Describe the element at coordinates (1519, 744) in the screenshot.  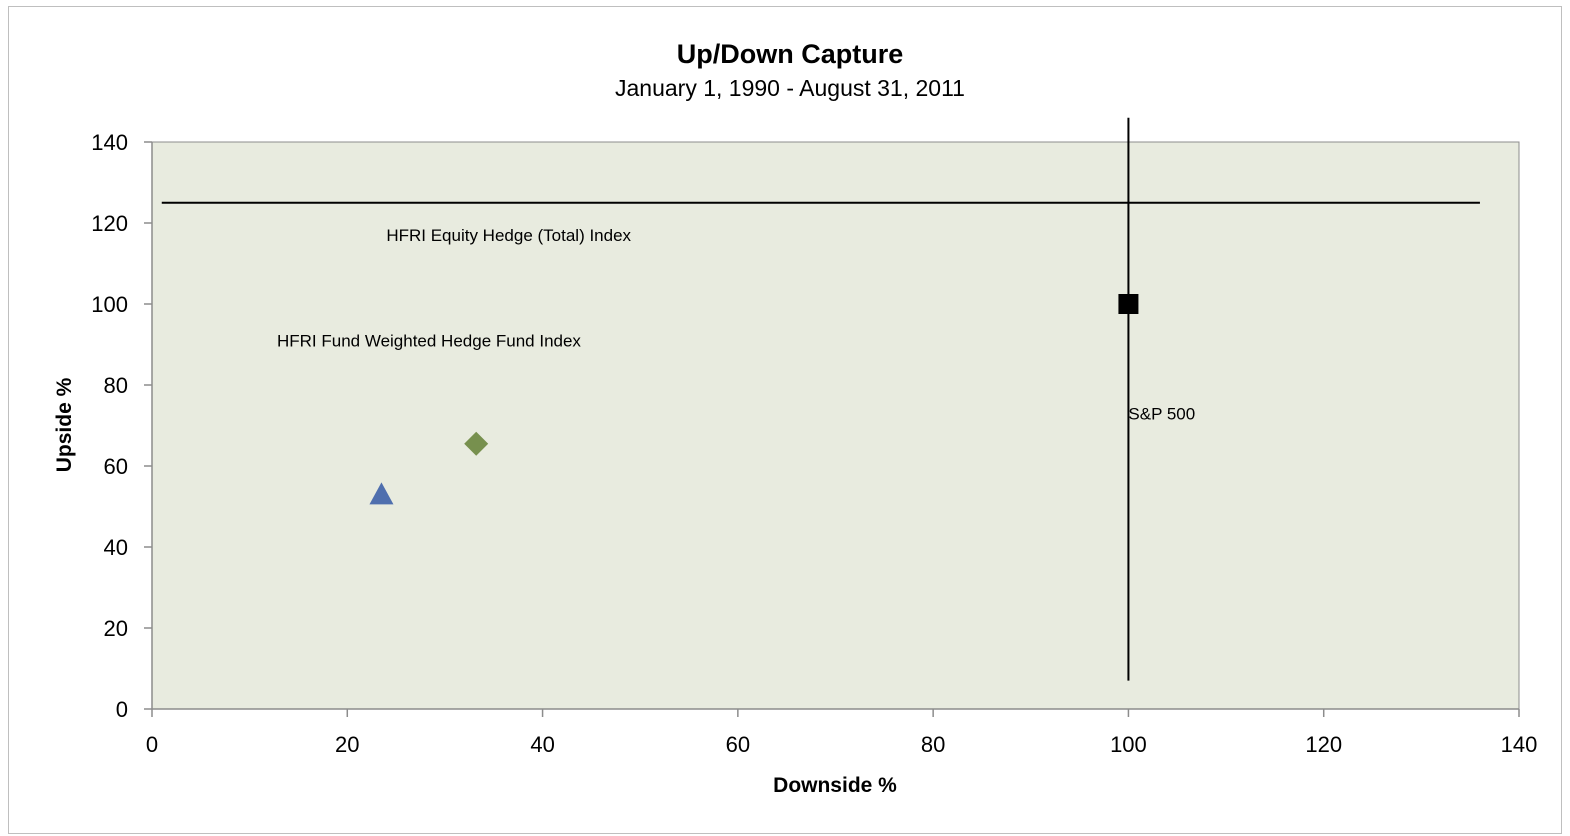
I see `x-tick-label: 140` at that location.